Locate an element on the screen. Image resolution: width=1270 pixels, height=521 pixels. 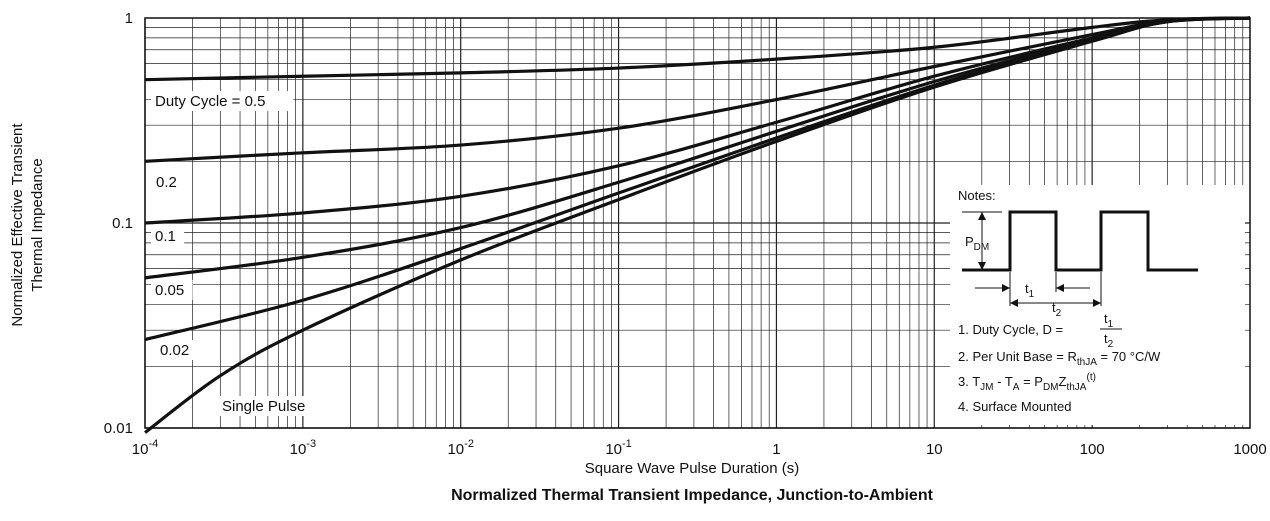
note-1-numerator: t1 is located at coordinates (1109, 320).